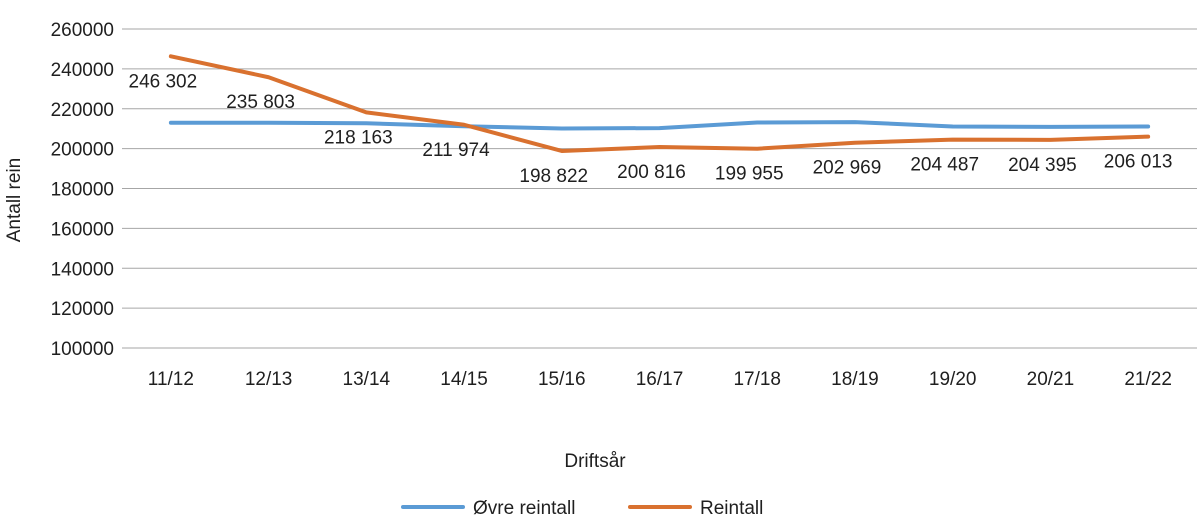  Describe the element at coordinates (1051, 379) in the screenshot. I see `x-tick-label: 20/21` at that location.